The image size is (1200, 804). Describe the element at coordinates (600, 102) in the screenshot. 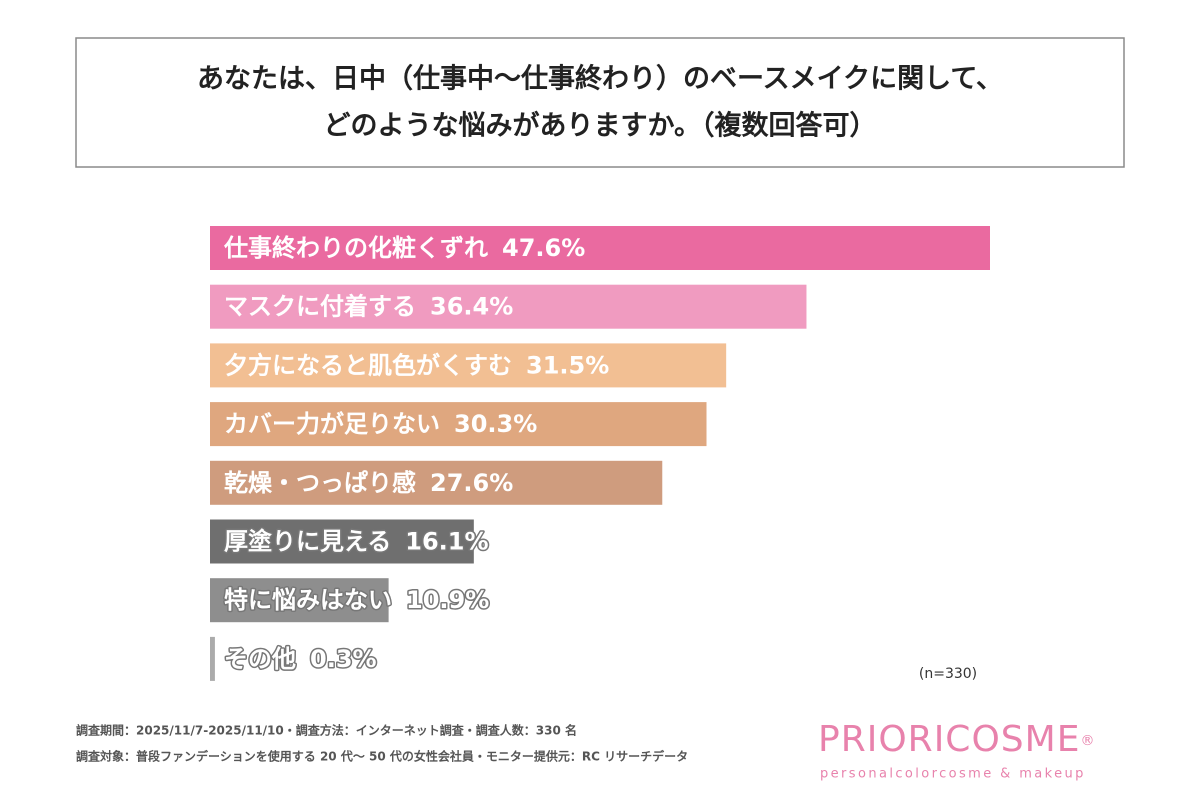

I see `title-box` at that location.